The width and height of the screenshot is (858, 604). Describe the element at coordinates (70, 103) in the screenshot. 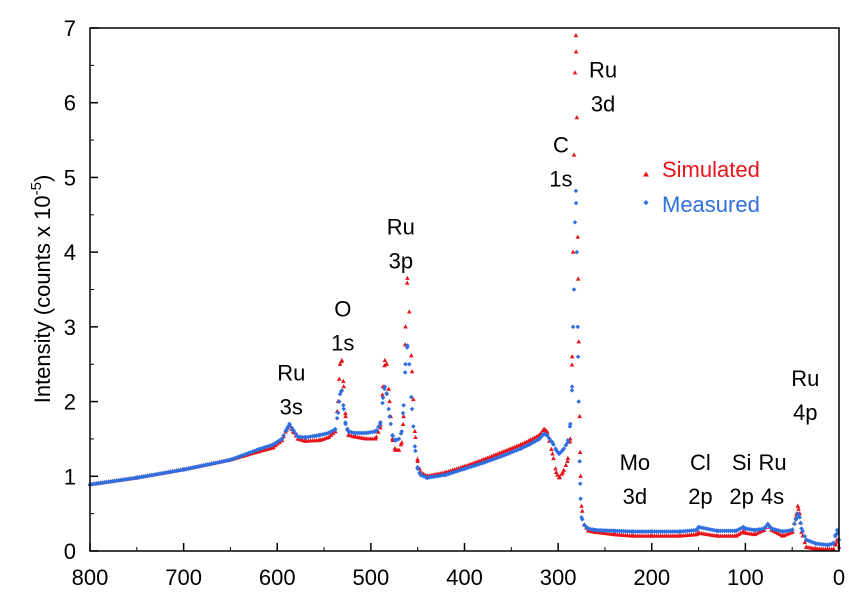

I see `y-tick-label: 6` at that location.